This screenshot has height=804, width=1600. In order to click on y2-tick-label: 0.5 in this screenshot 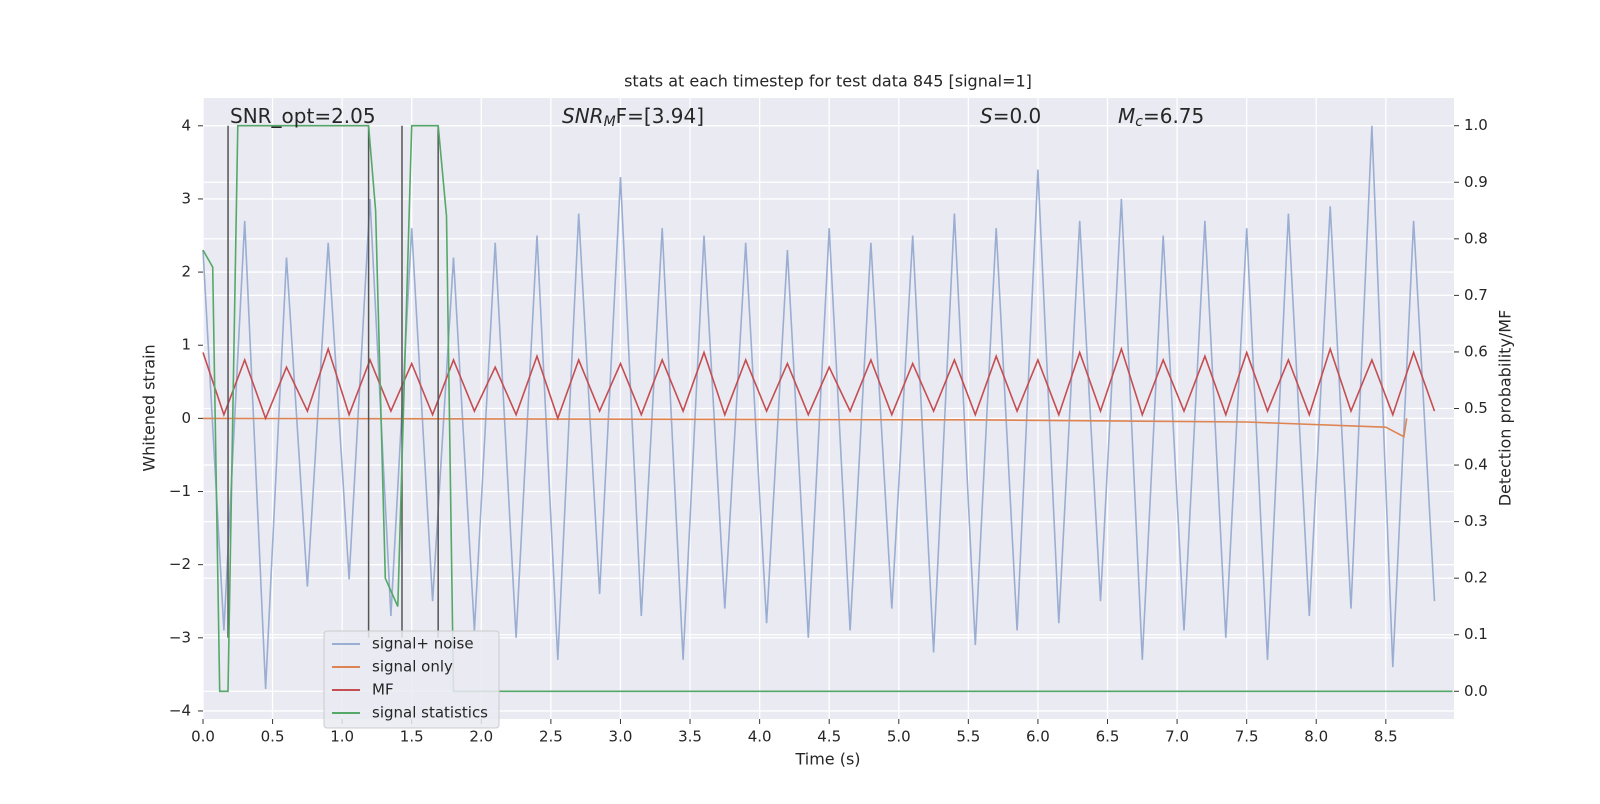, I will do `click(1476, 408)`.